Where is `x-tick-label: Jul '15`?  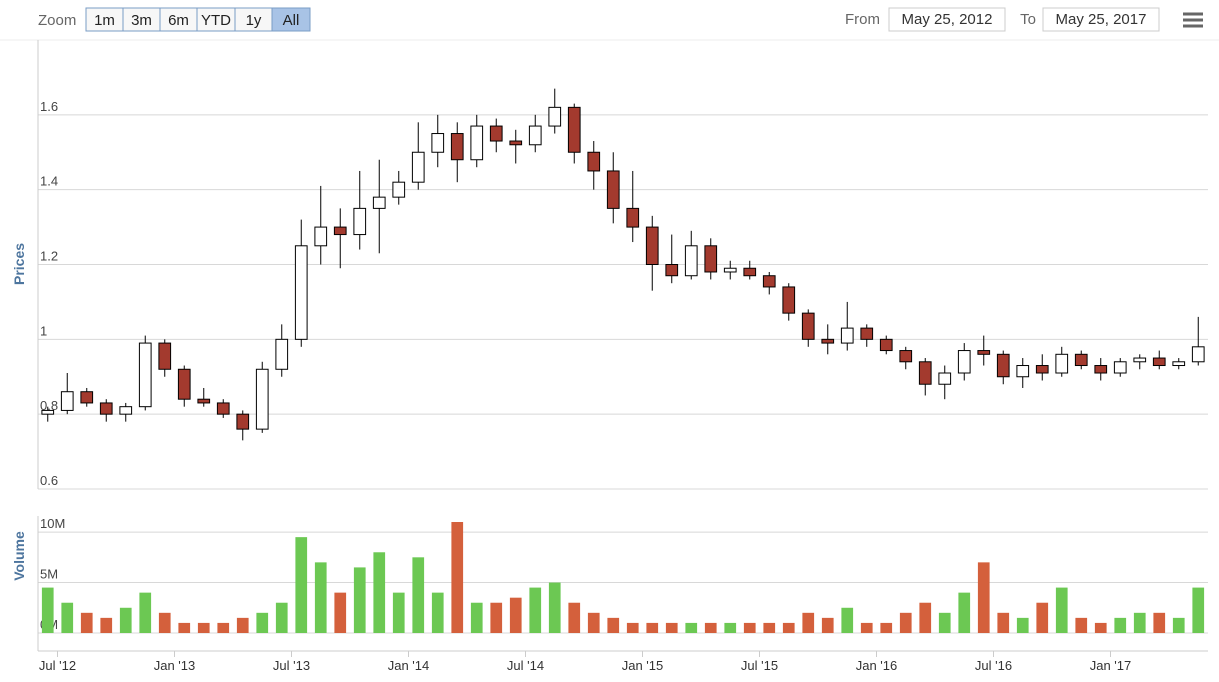 x-tick-label: Jul '15 is located at coordinates (759, 665).